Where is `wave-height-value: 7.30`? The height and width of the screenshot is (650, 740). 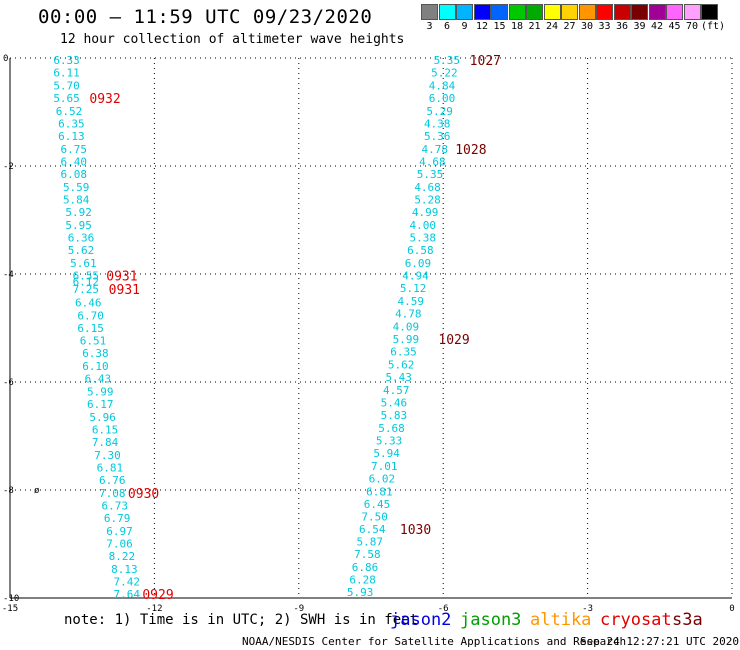 wave-height-value: 7.30 is located at coordinates (107, 455).